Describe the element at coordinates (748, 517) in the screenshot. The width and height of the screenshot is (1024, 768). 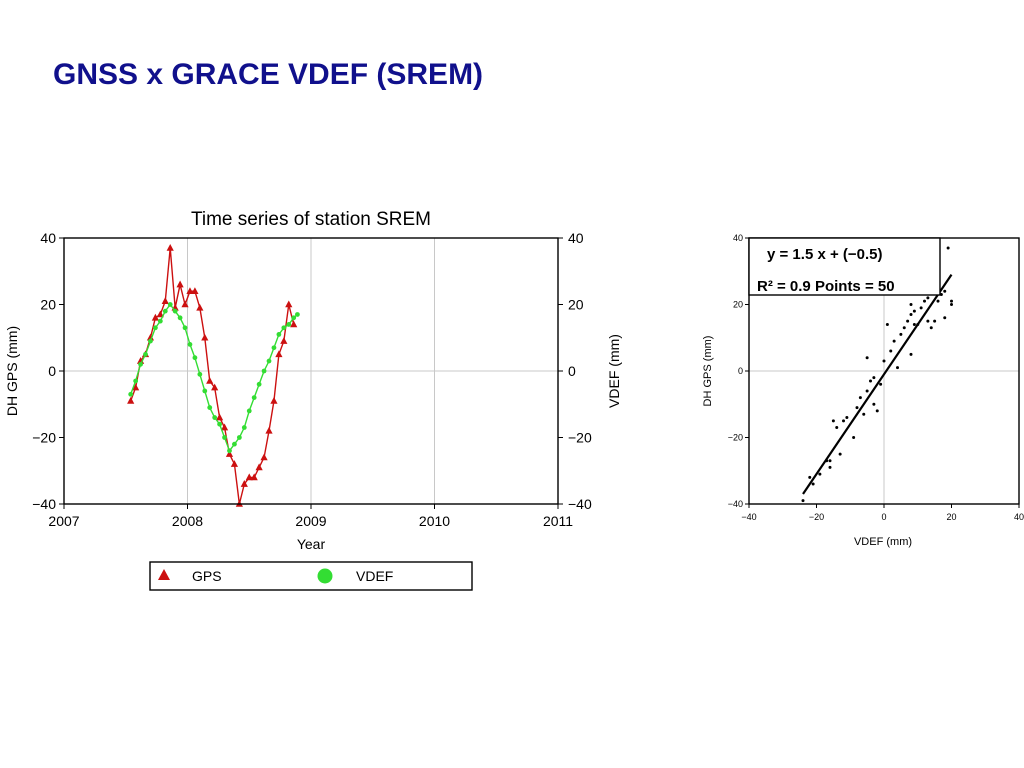
I see `sc-xtick-label: −40` at that location.